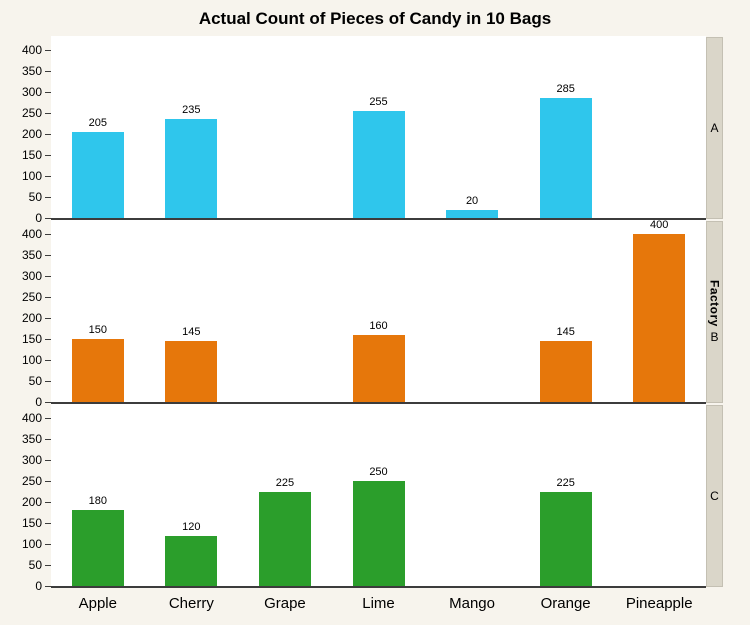 This screenshot has height=625, width=750. I want to click on bar-A-apple, so click(97, 174).